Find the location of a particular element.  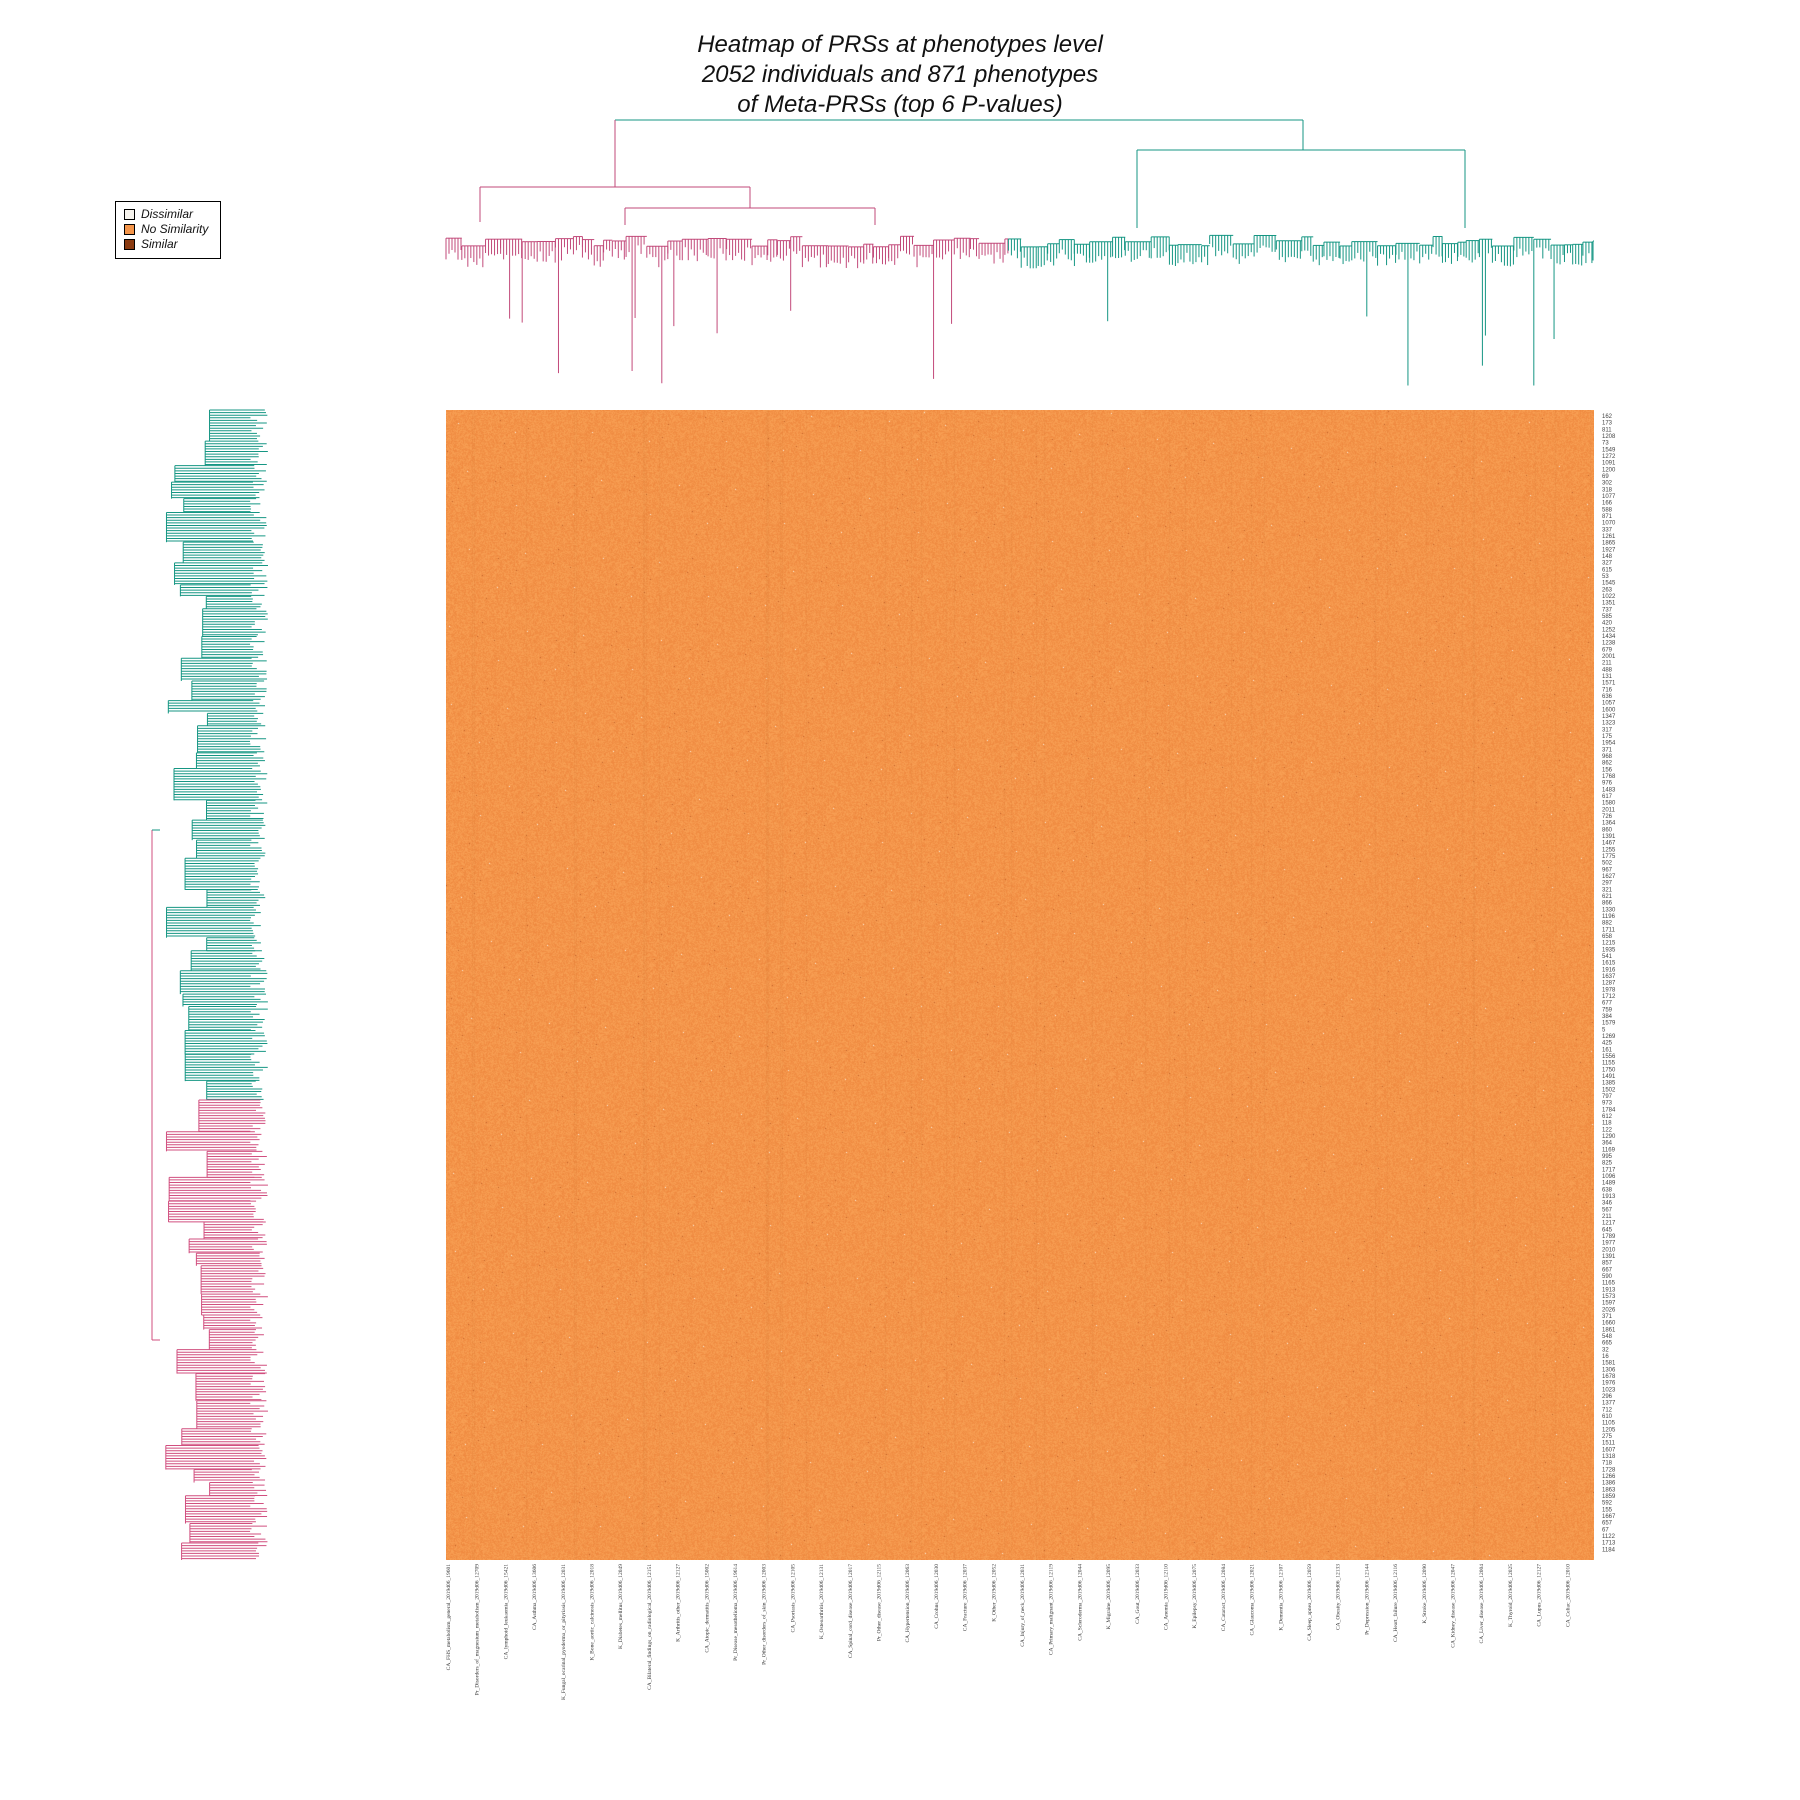

row-tick-label: 1511 is located at coordinates (1609, 1444).